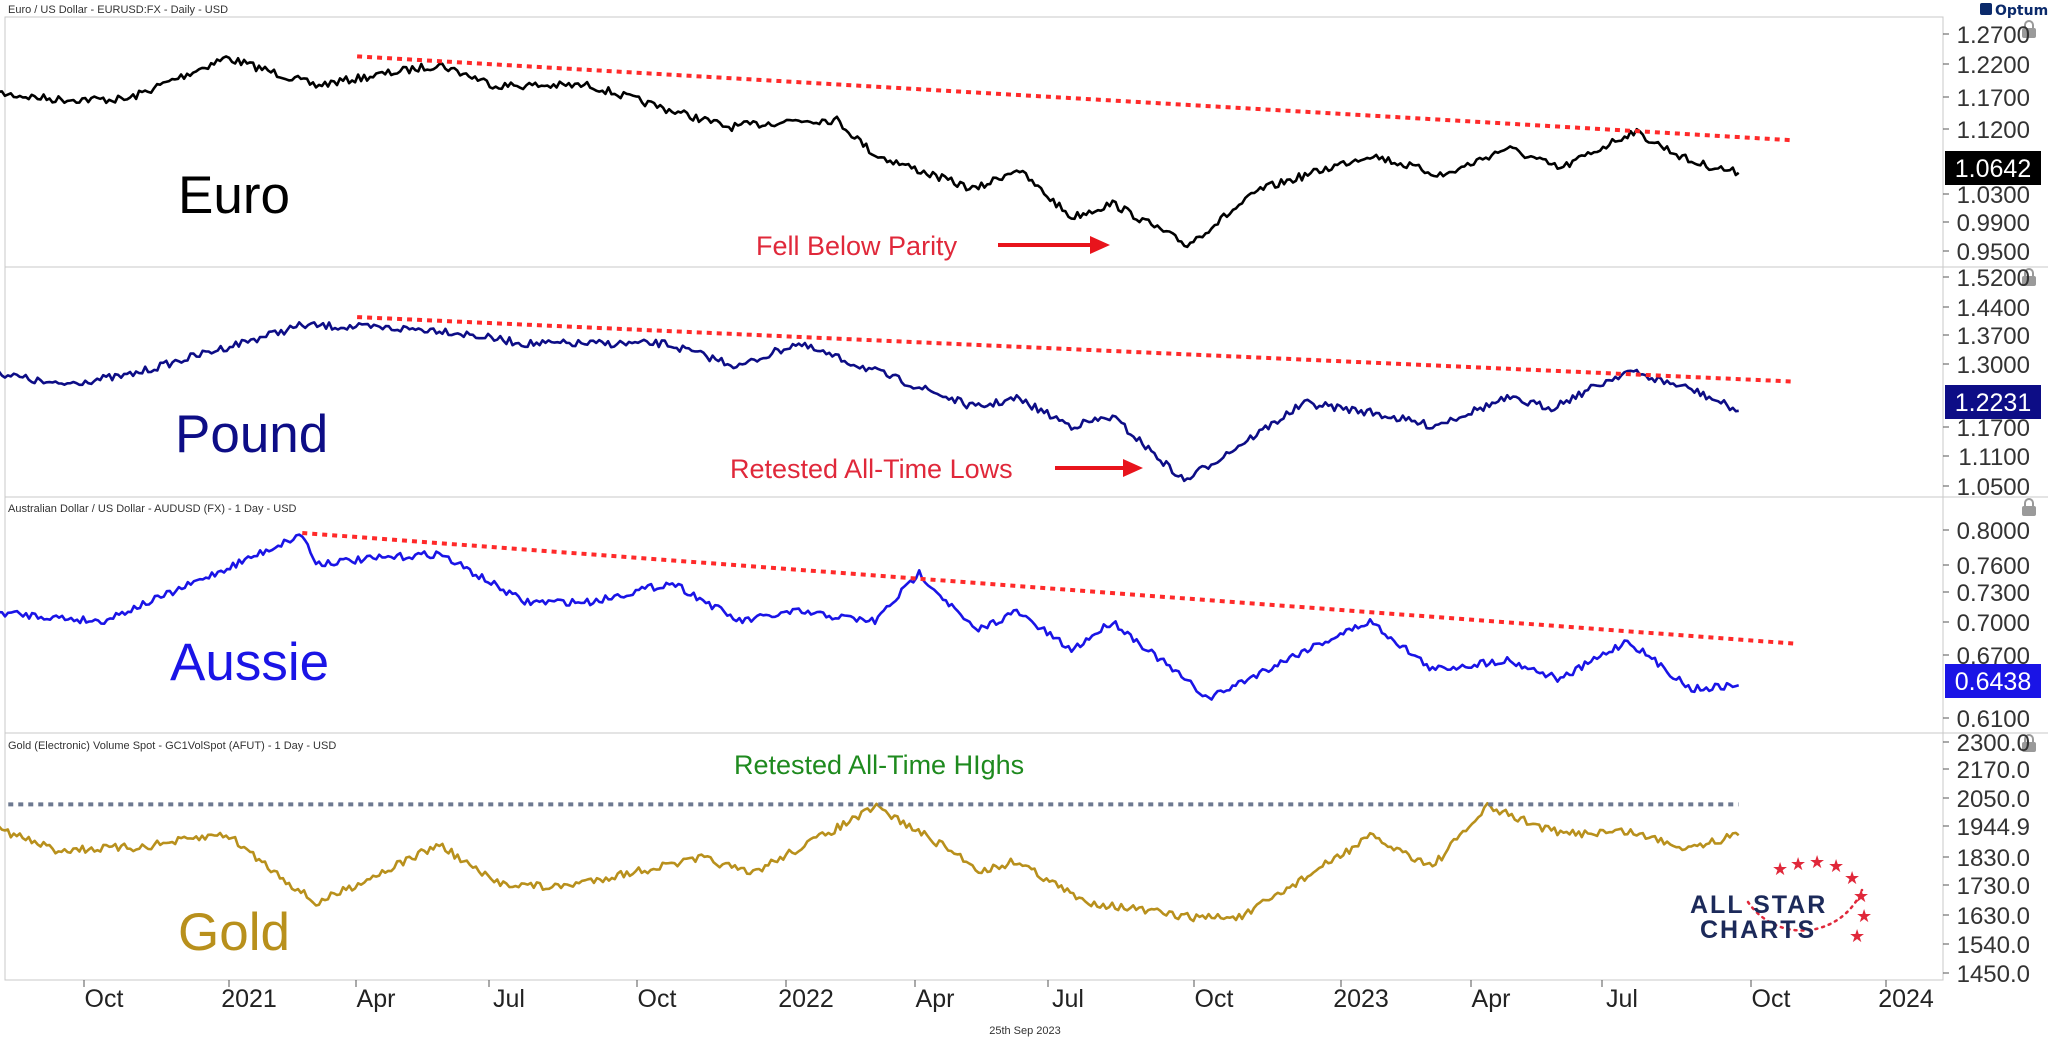 The height and width of the screenshot is (1044, 2048). Describe the element at coordinates (1994, 457) in the screenshot. I see `price-tick-label: 1.1100` at that location.